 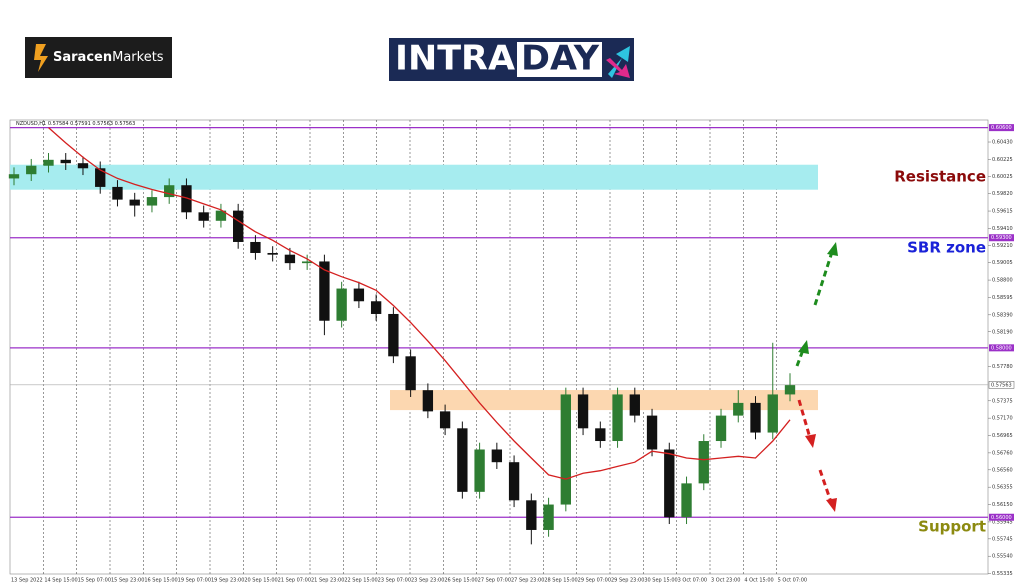 I want to click on brand-logo, so click(x=98, y=57).